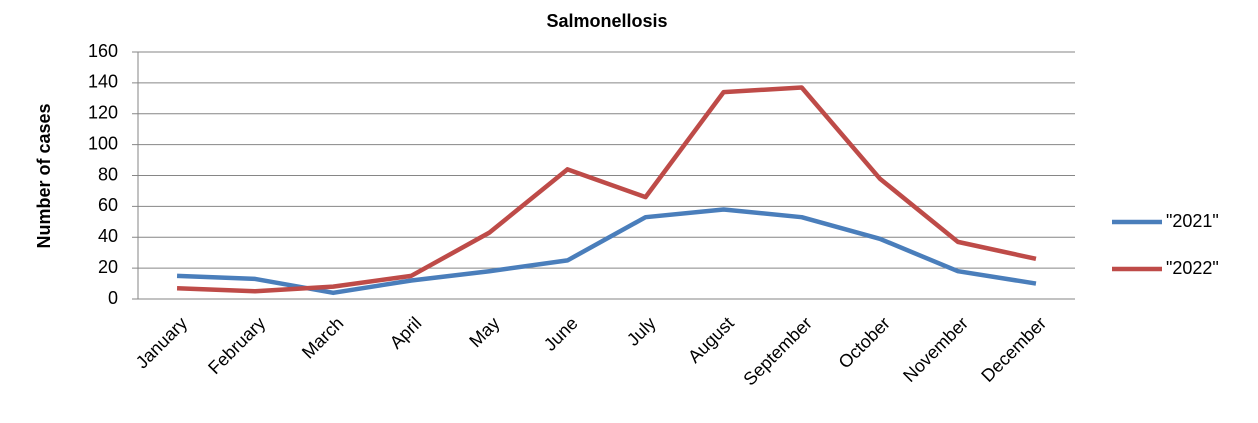 The width and height of the screenshot is (1258, 423). I want to click on y-tick-label: 120, so click(103, 113).